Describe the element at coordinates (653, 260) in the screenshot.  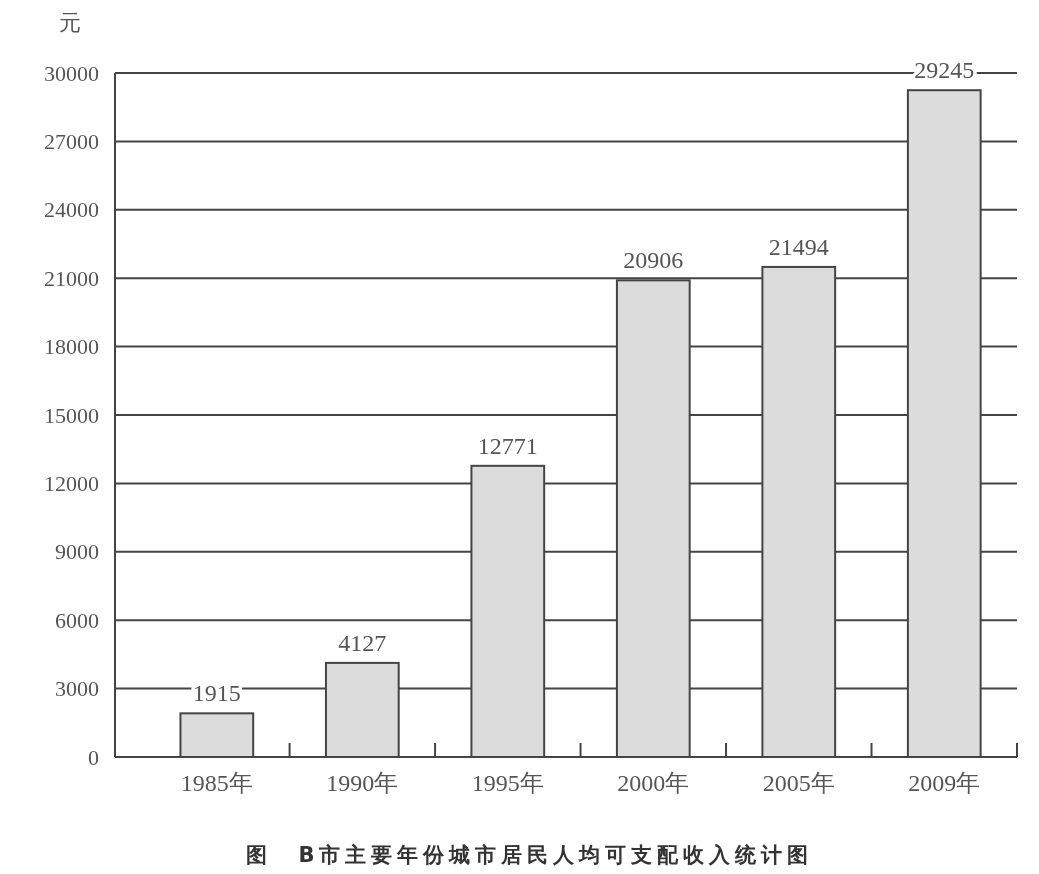
I see `data-label: 20906` at that location.